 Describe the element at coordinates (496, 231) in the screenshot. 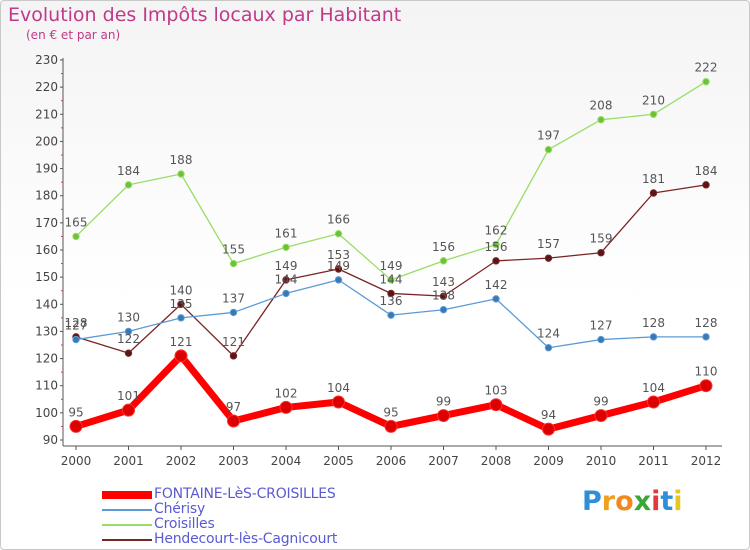

I see `data-label: 162` at that location.